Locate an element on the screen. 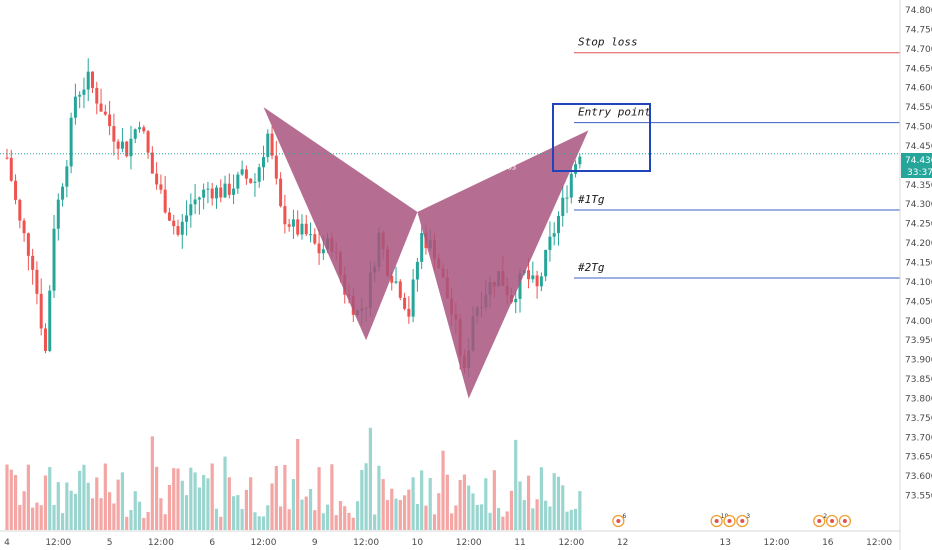 Image resolution: width=932 pixels, height=550 pixels. volume-bars is located at coordinates (293, 478).